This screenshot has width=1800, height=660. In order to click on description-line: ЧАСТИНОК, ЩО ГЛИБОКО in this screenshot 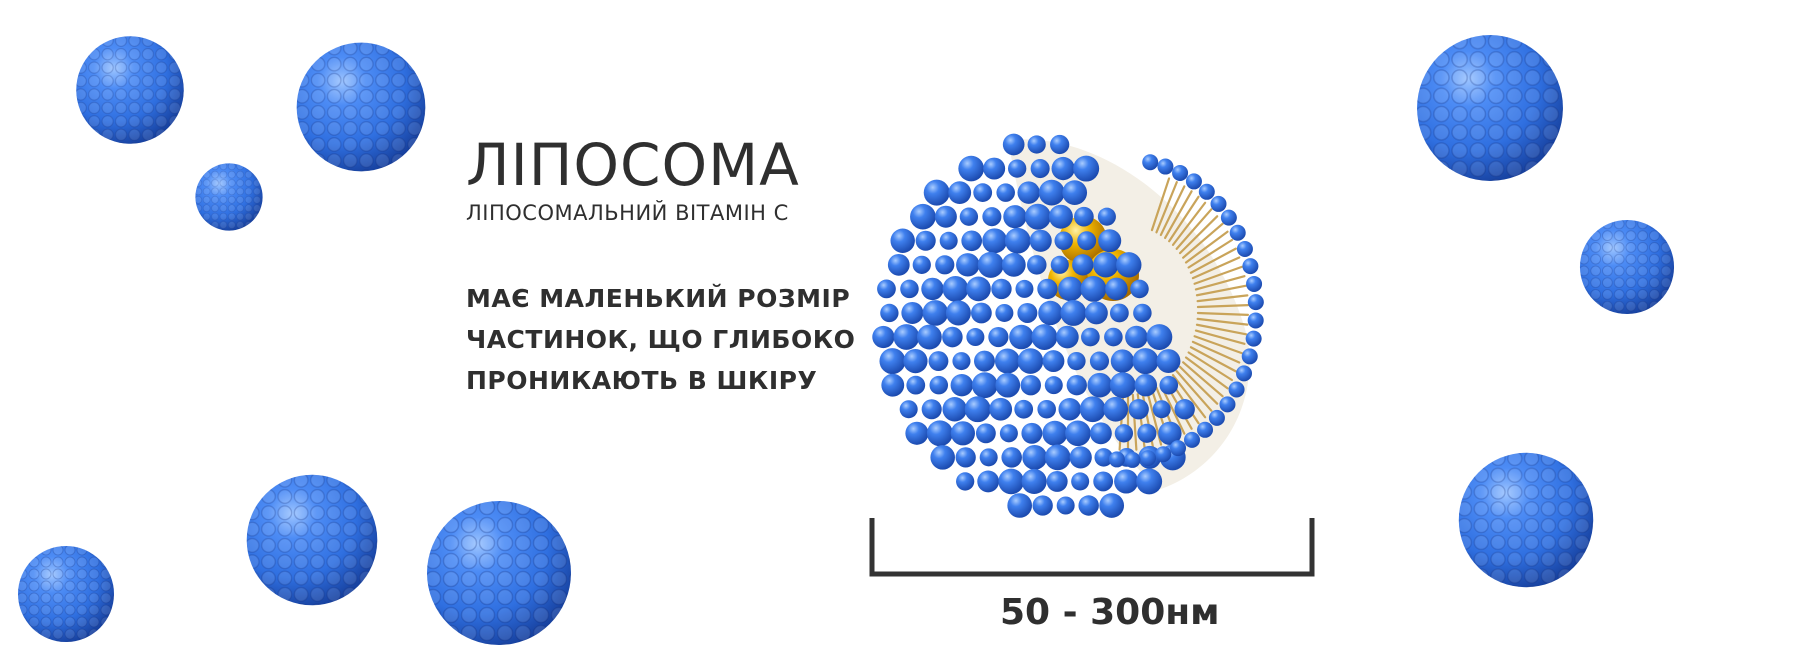, I will do `click(661, 339)`.